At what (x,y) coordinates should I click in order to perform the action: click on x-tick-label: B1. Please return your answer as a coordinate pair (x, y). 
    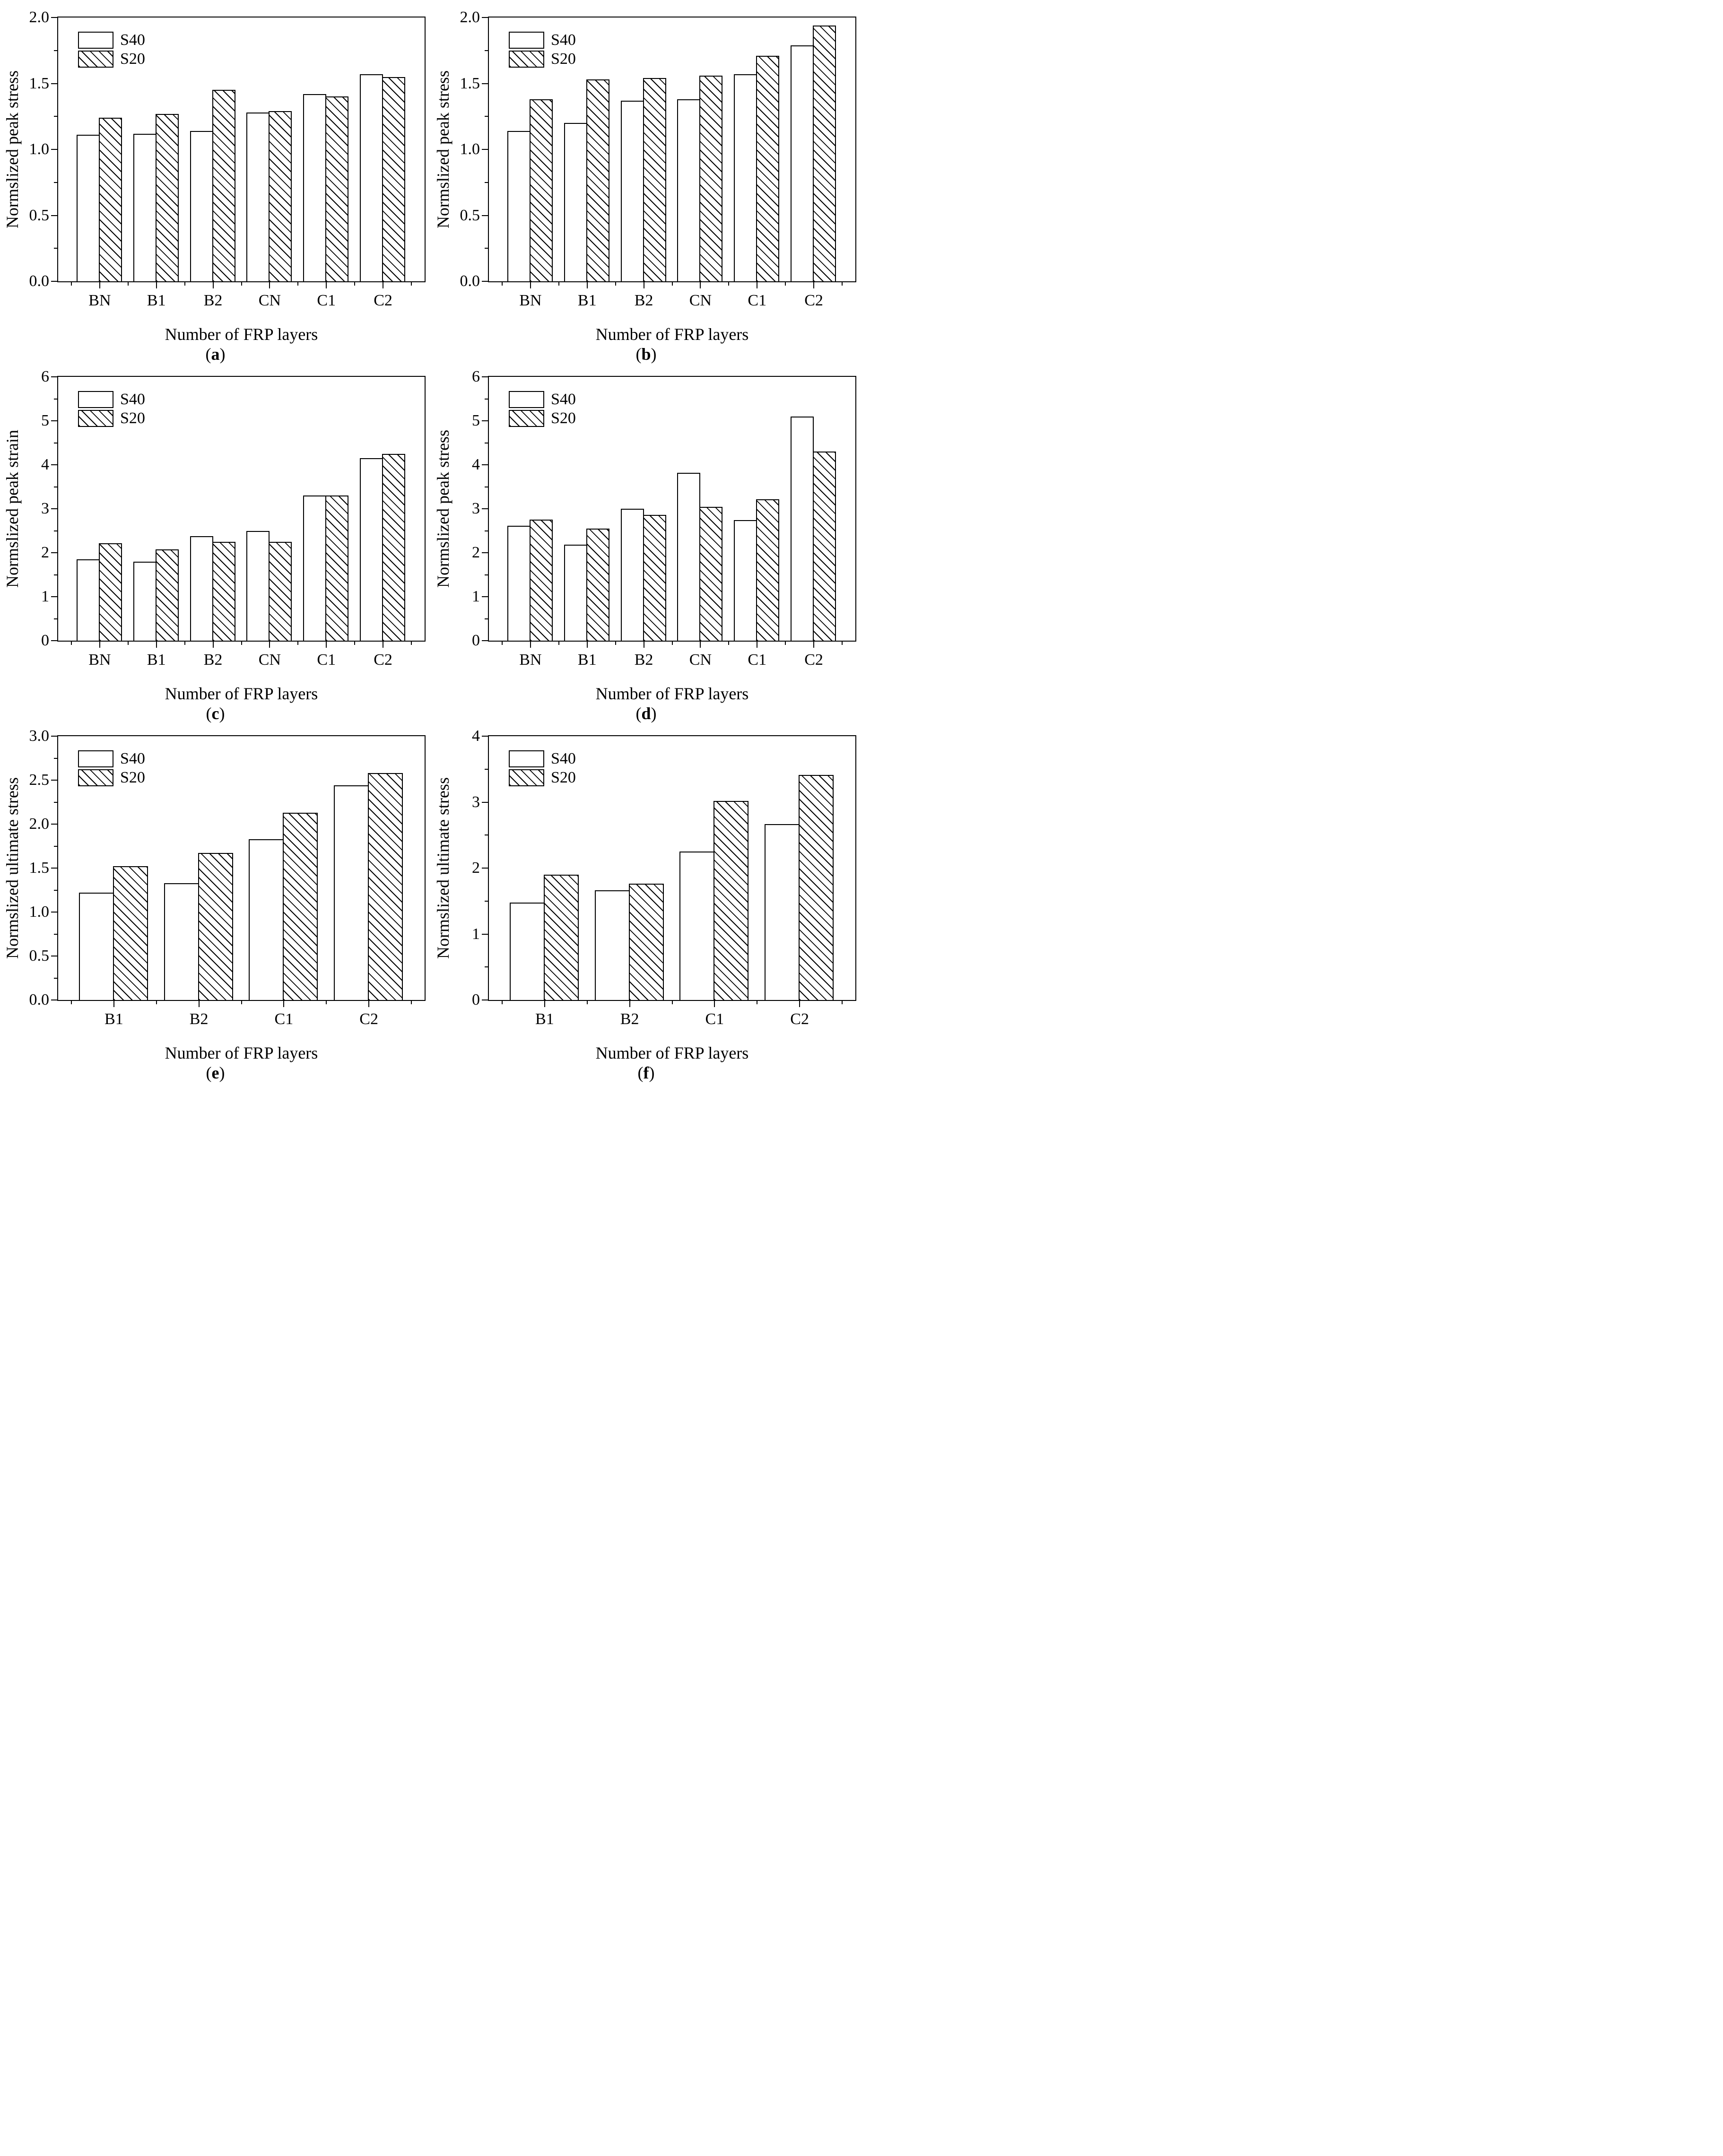
    Looking at the image, I should click on (587, 660).